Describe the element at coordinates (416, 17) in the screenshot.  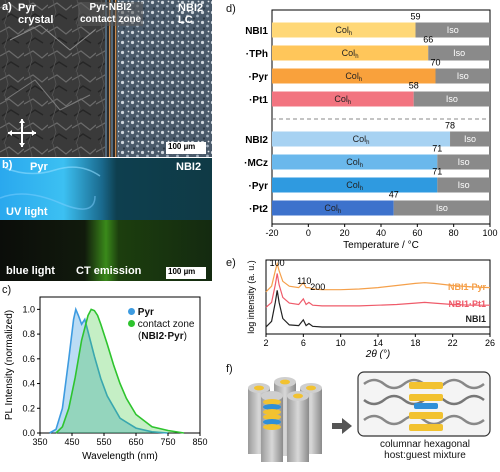
I see `bar-value-label: 59` at that location.